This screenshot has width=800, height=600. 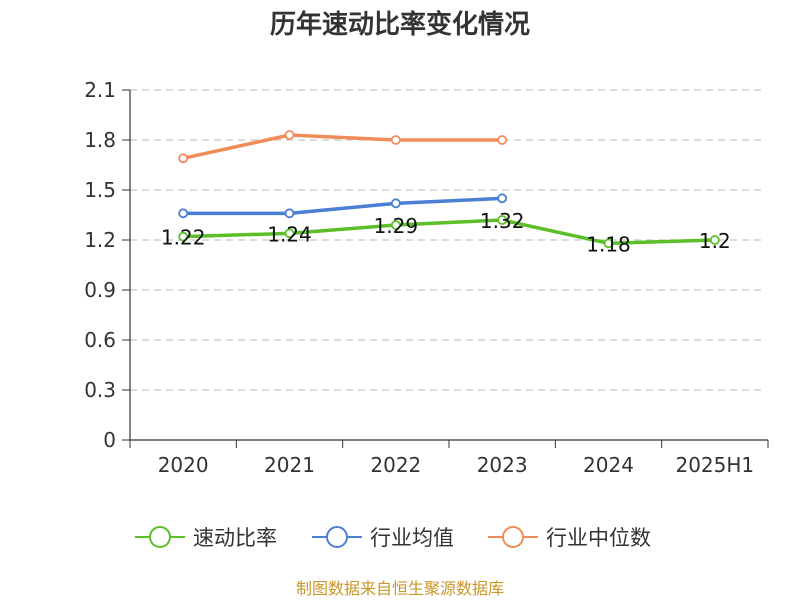 What do you see at coordinates (598, 538) in the screenshot?
I see `legend-label: 行业中位数` at bounding box center [598, 538].